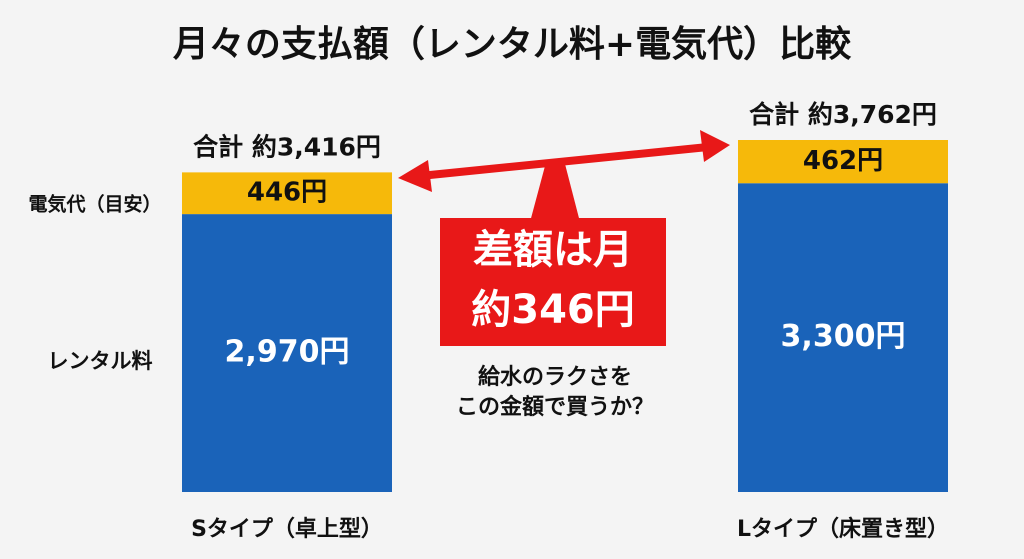 The image size is (1024, 559). I want to click on difference-arrow, so click(564, 238).